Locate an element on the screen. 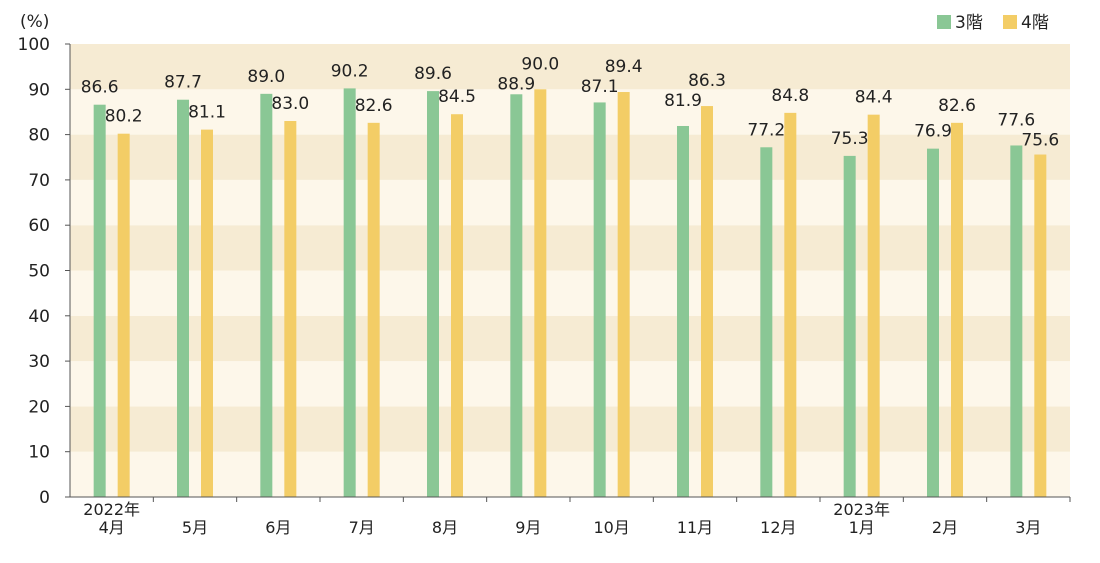 The image size is (1100, 563). data-label-4f: 86.3 is located at coordinates (707, 81).